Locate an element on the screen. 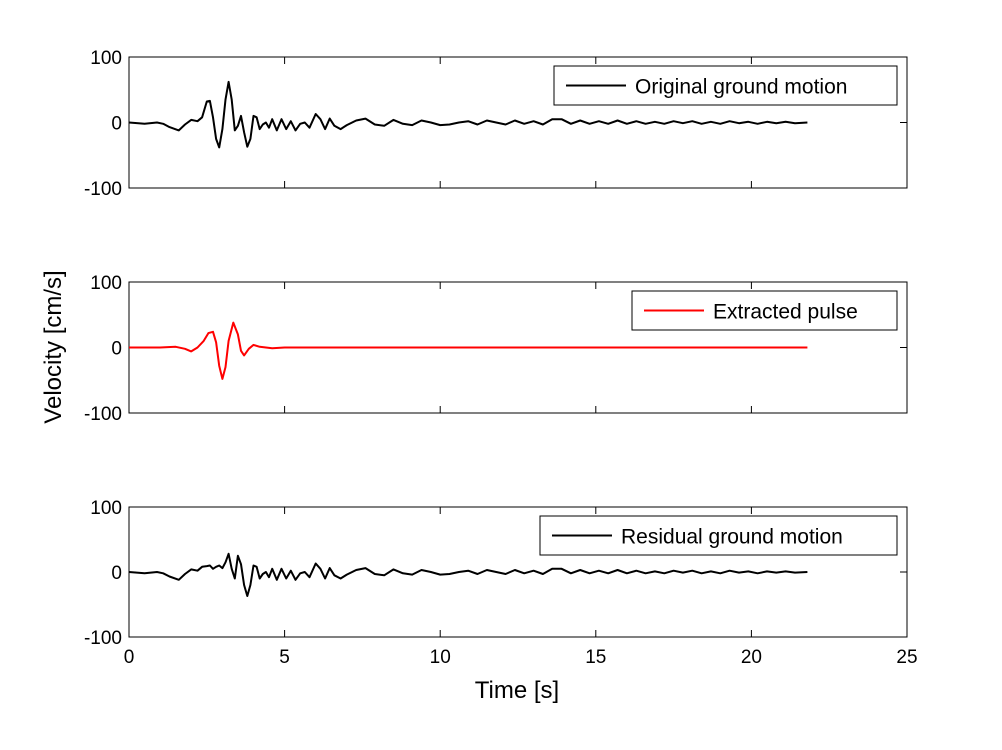 This screenshot has width=1002, height=750. x-tick-label: 15 is located at coordinates (595, 657).